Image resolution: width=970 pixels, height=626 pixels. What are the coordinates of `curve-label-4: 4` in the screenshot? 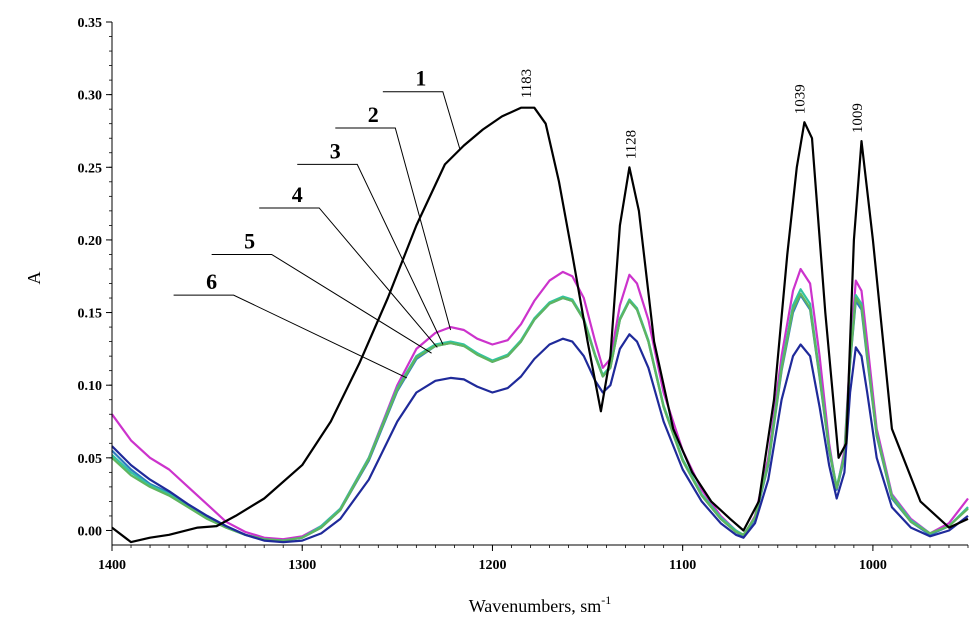 It's located at (297, 194).